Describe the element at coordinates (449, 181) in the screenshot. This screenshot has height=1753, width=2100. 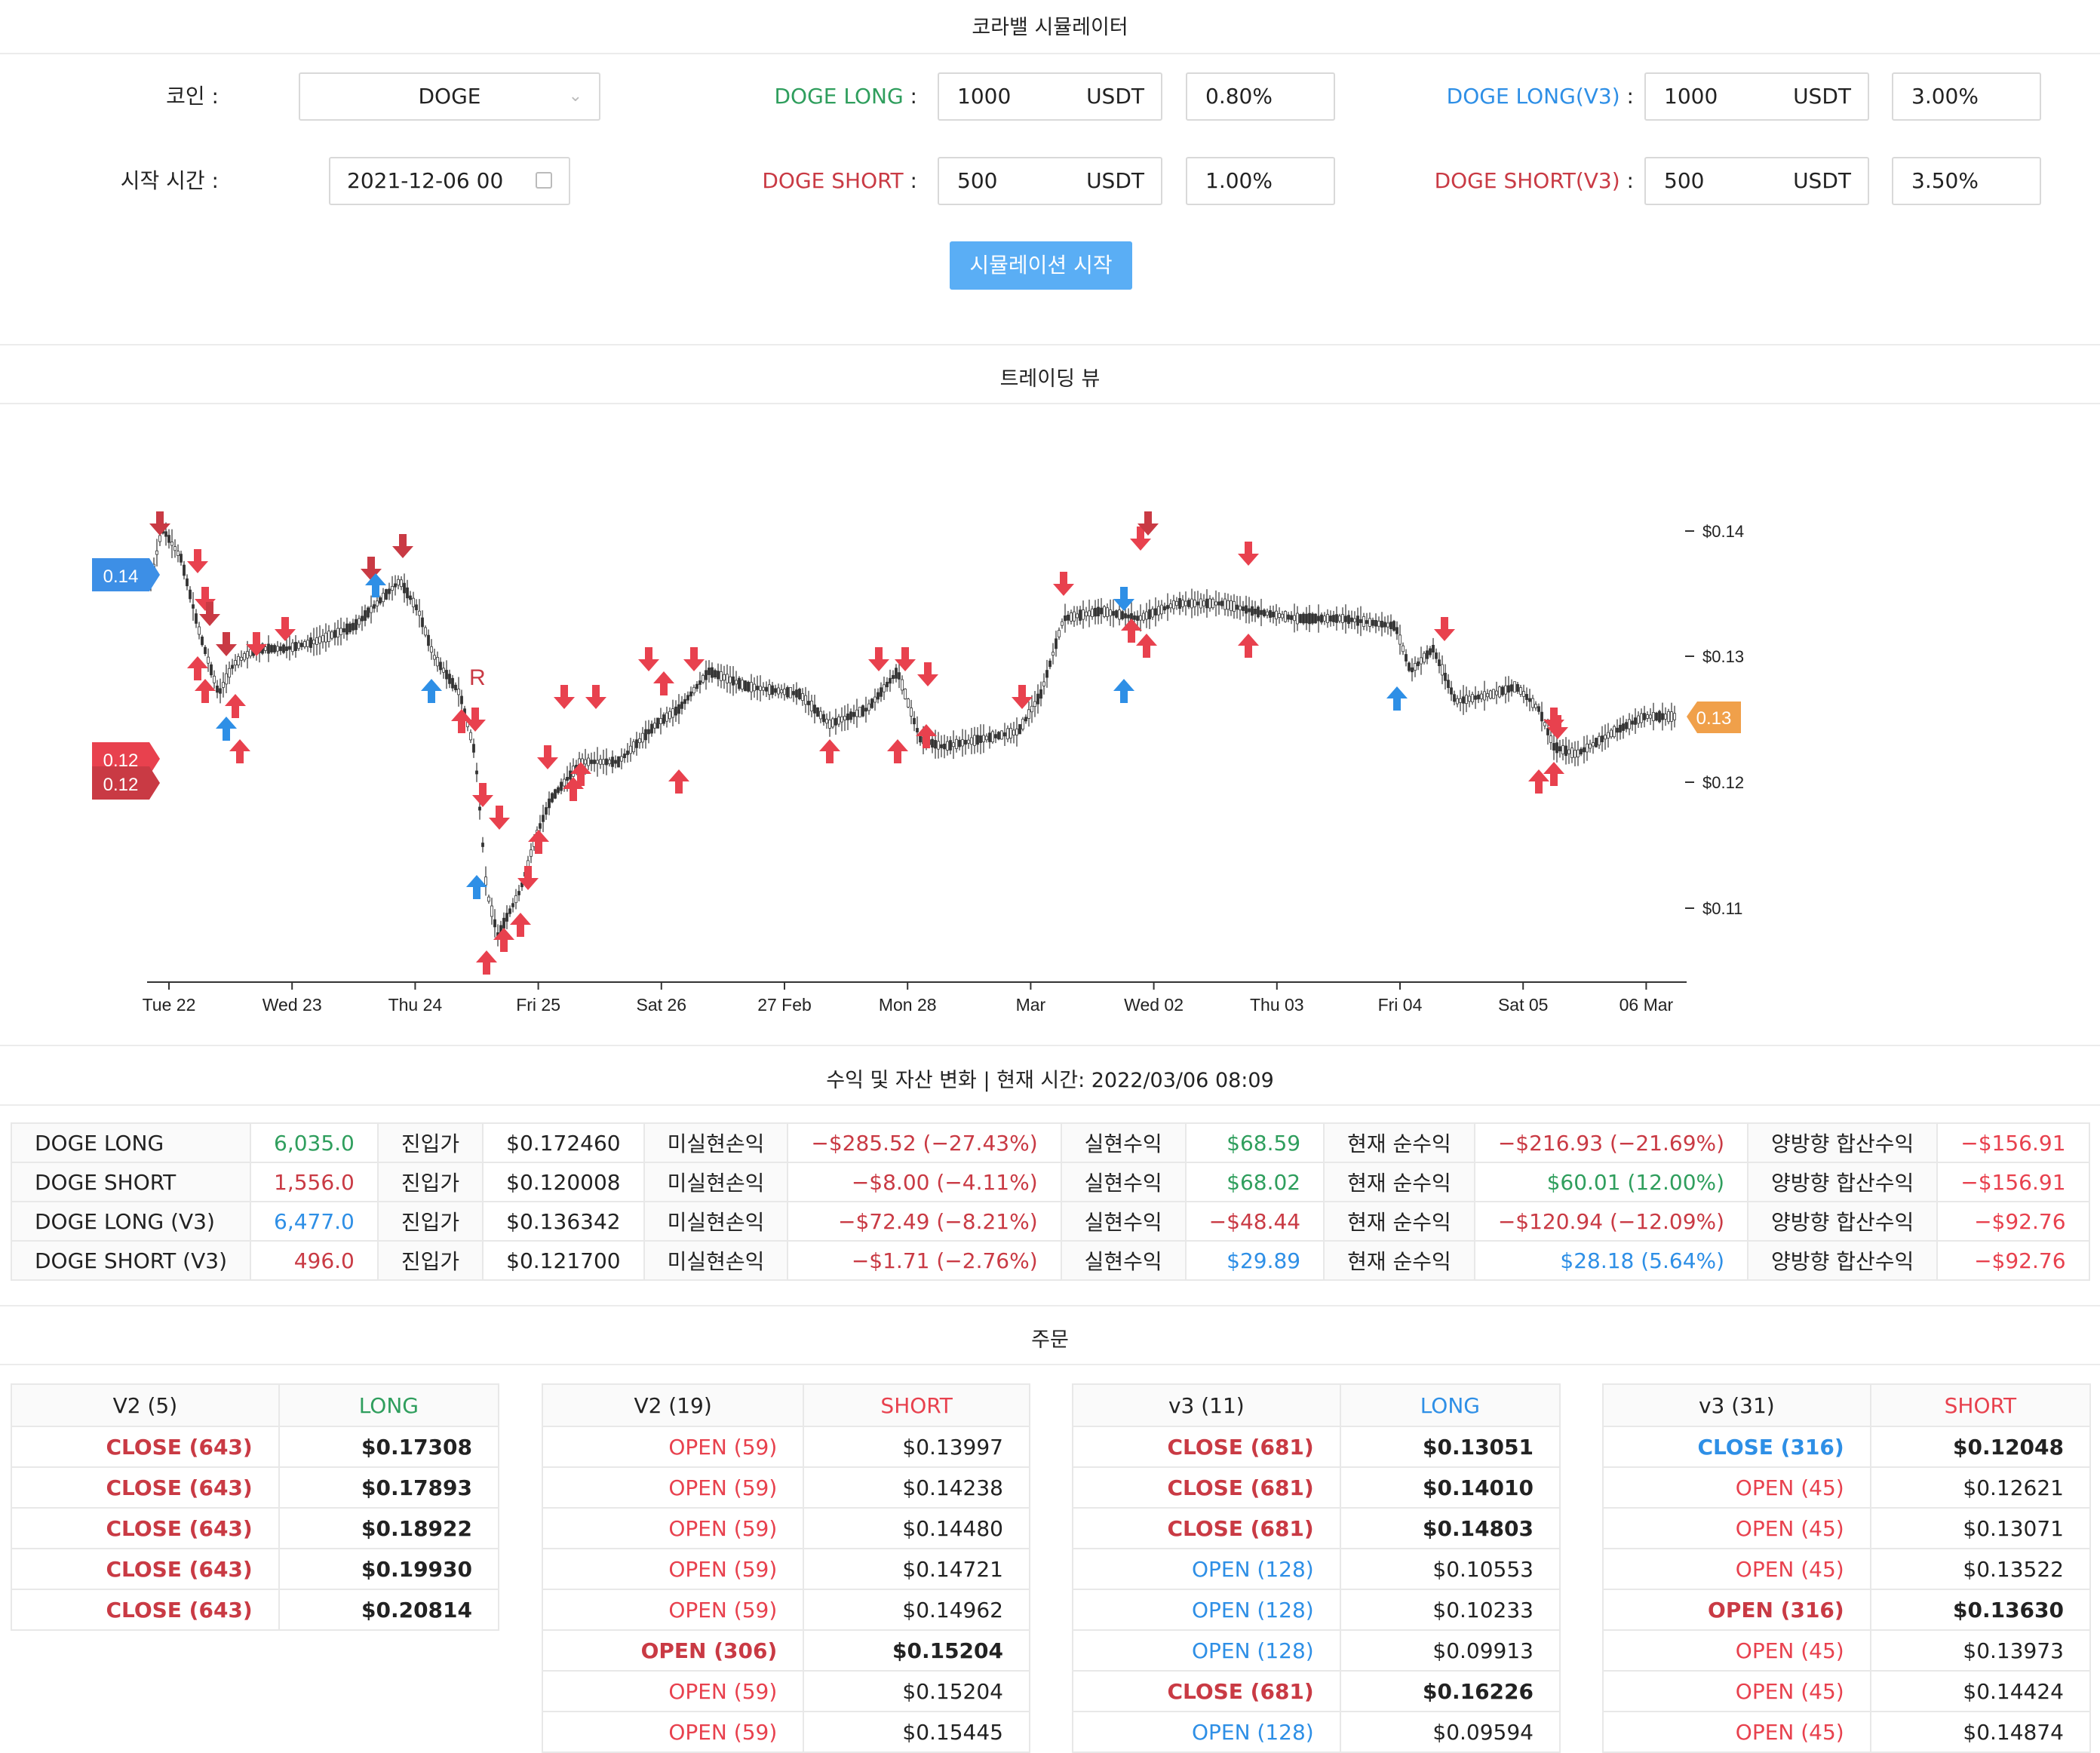
I see `start-date-picker: 2021-12-06 00` at that location.